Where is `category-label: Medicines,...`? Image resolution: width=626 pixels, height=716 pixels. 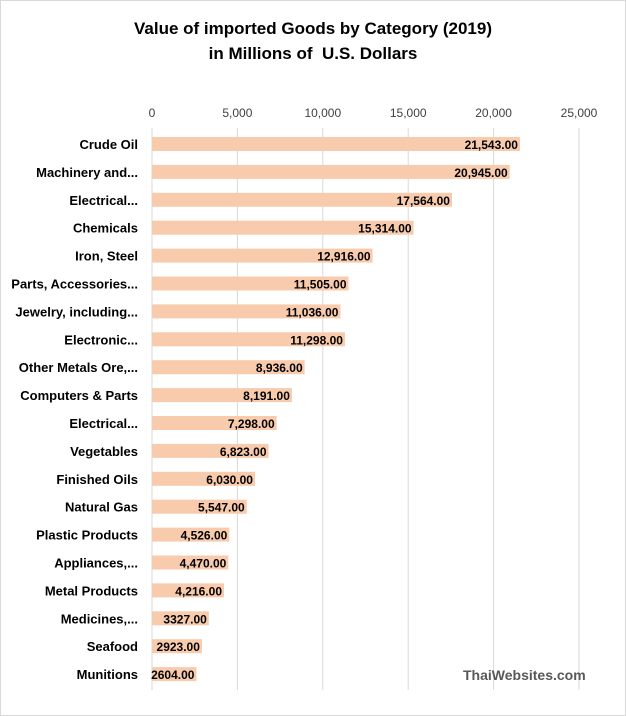
category-label: Medicines,... is located at coordinates (99, 618).